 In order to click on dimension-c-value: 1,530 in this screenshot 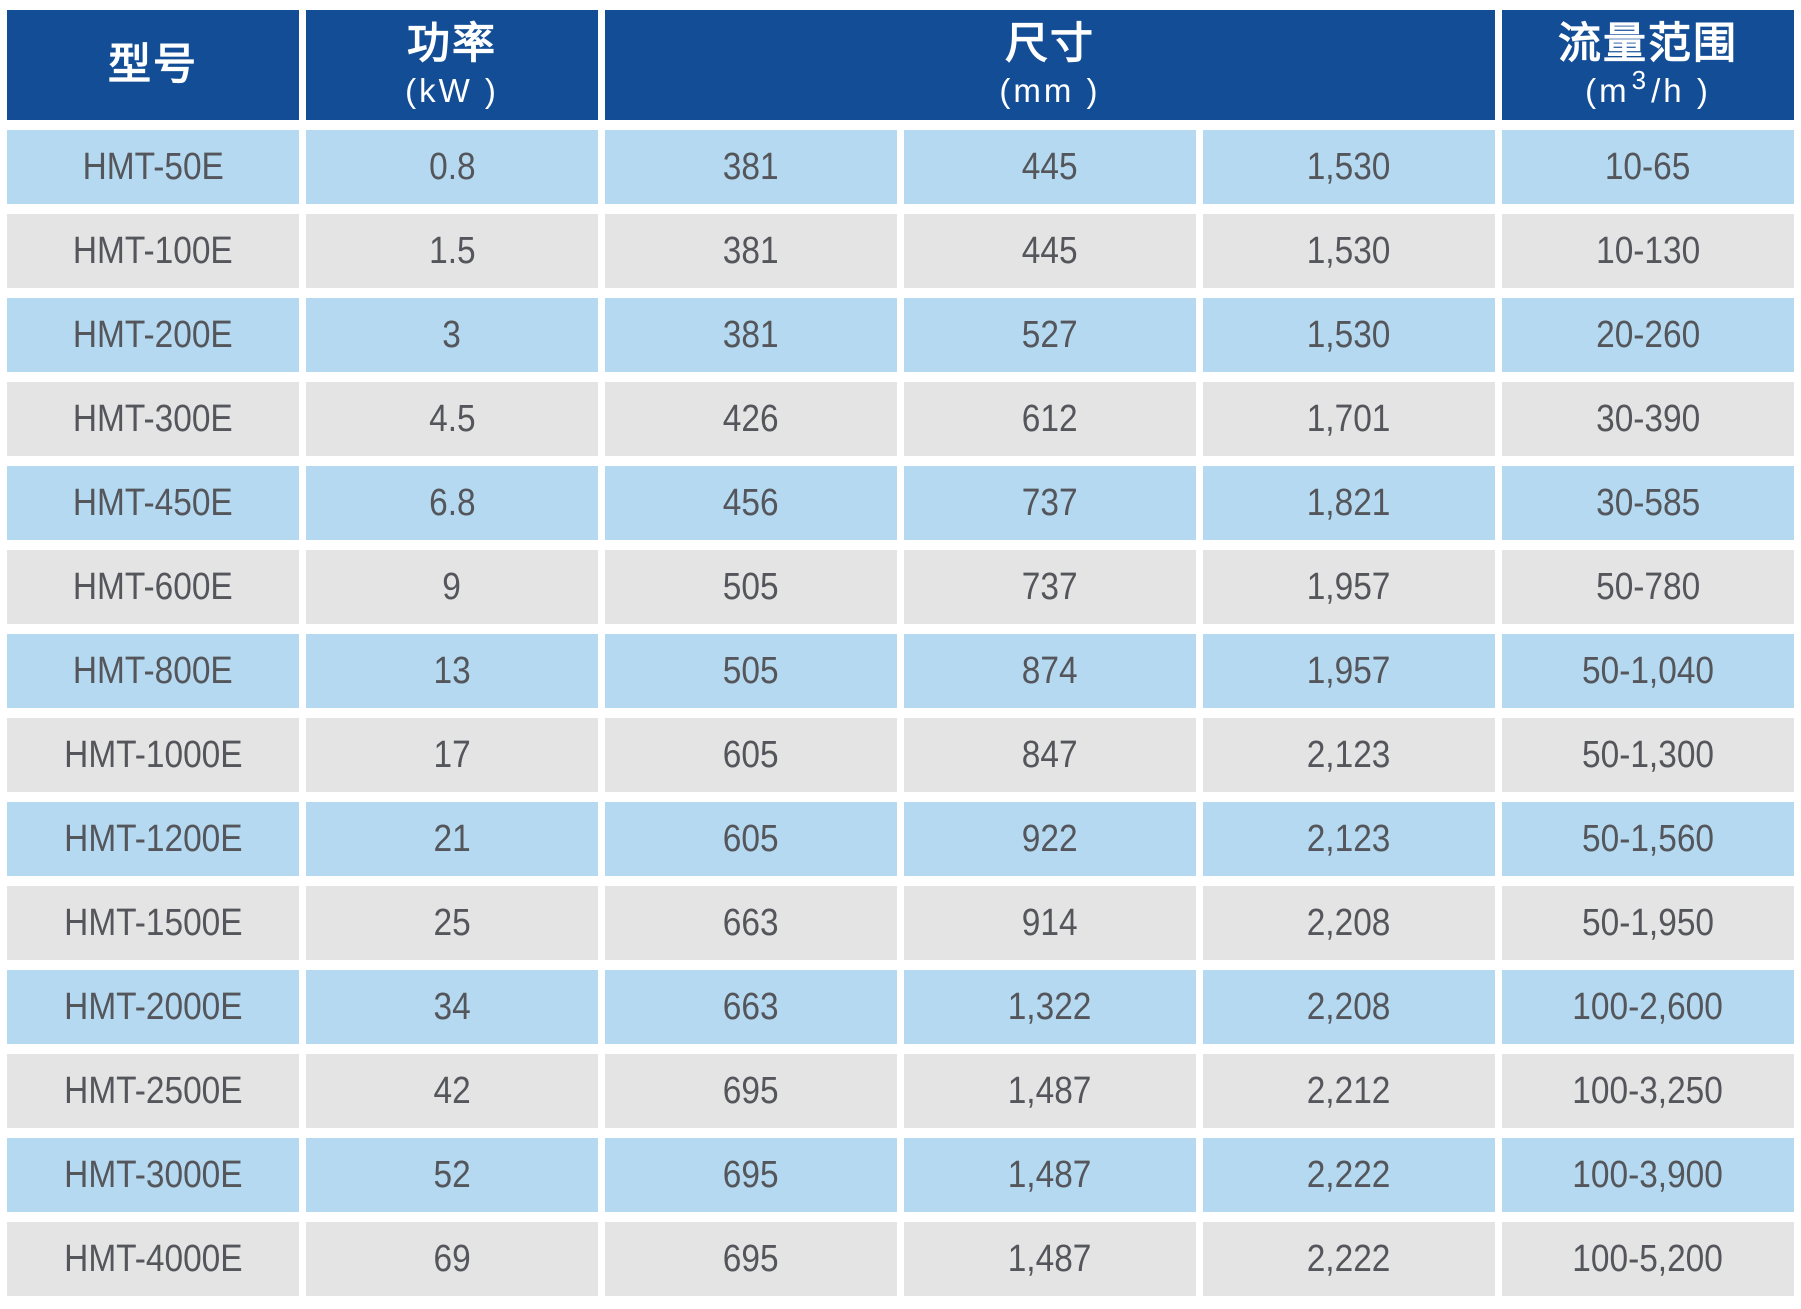, I will do `click(1349, 166)`.